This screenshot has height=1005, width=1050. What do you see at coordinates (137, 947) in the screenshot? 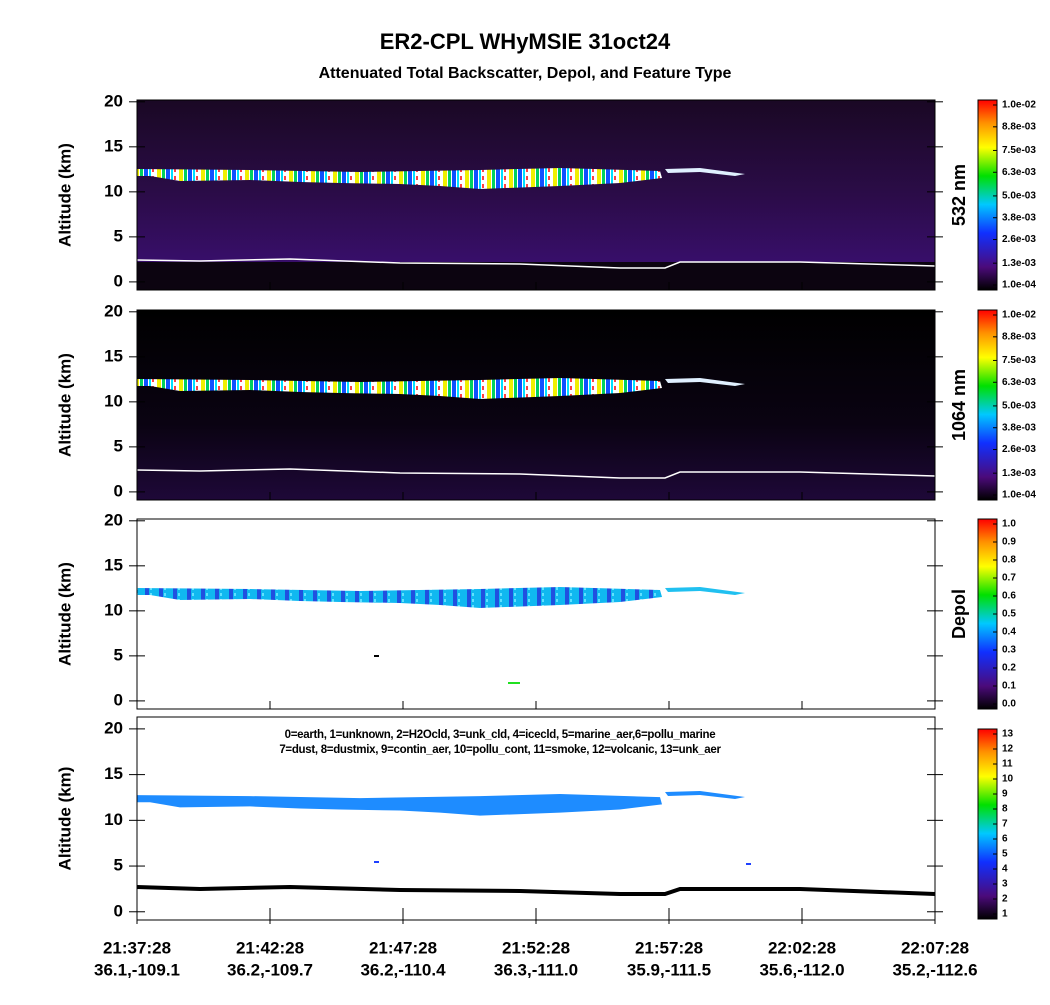
I see `x-tick-label: 21:37:28` at bounding box center [137, 947].